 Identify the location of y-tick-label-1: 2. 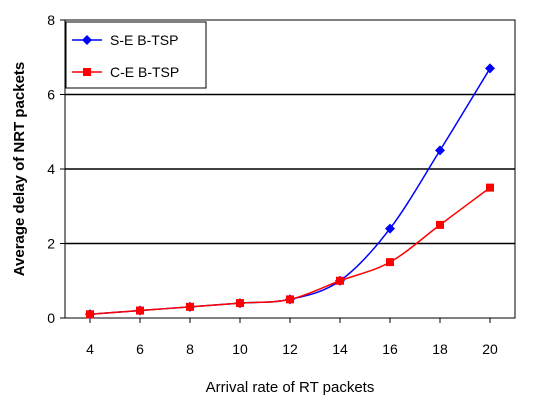
(51, 244).